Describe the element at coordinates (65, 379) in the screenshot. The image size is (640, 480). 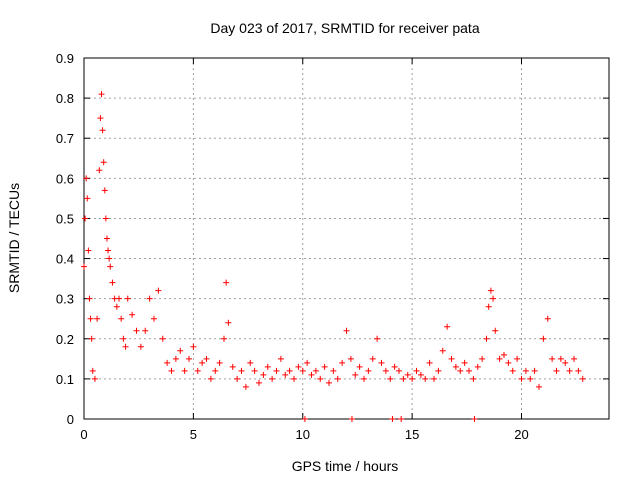
I see `y-tick-label: 0.1` at that location.